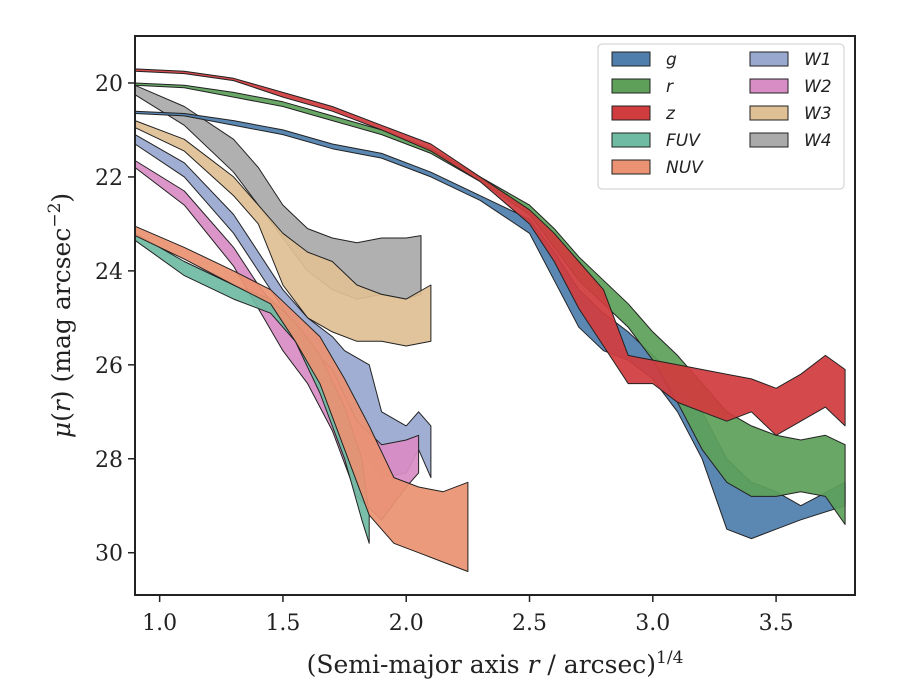 The image size is (900, 700). Describe the element at coordinates (597, 664) in the screenshot. I see `x-axis-label-post: / arcsec)` at that location.